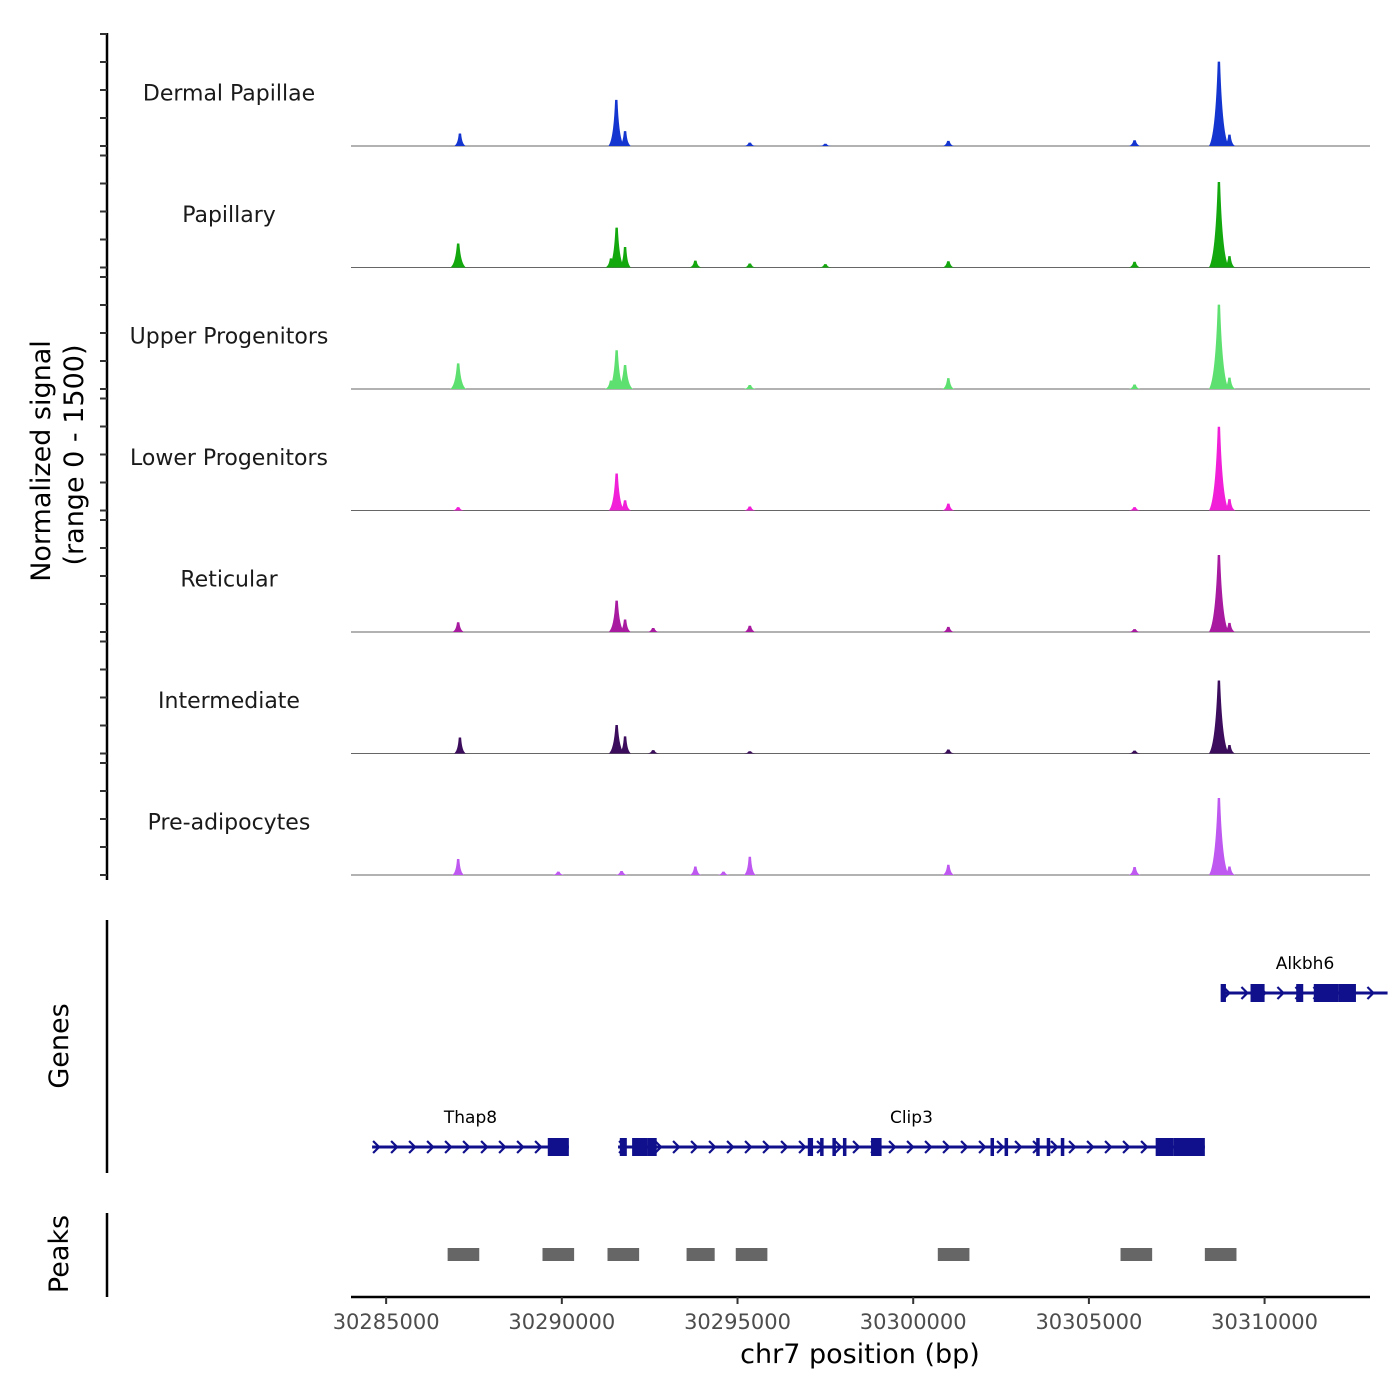 Image resolution: width=1400 pixels, height=1400 pixels. I want to click on signal-y-axis-title-line1: Normalized signal, so click(41, 461).